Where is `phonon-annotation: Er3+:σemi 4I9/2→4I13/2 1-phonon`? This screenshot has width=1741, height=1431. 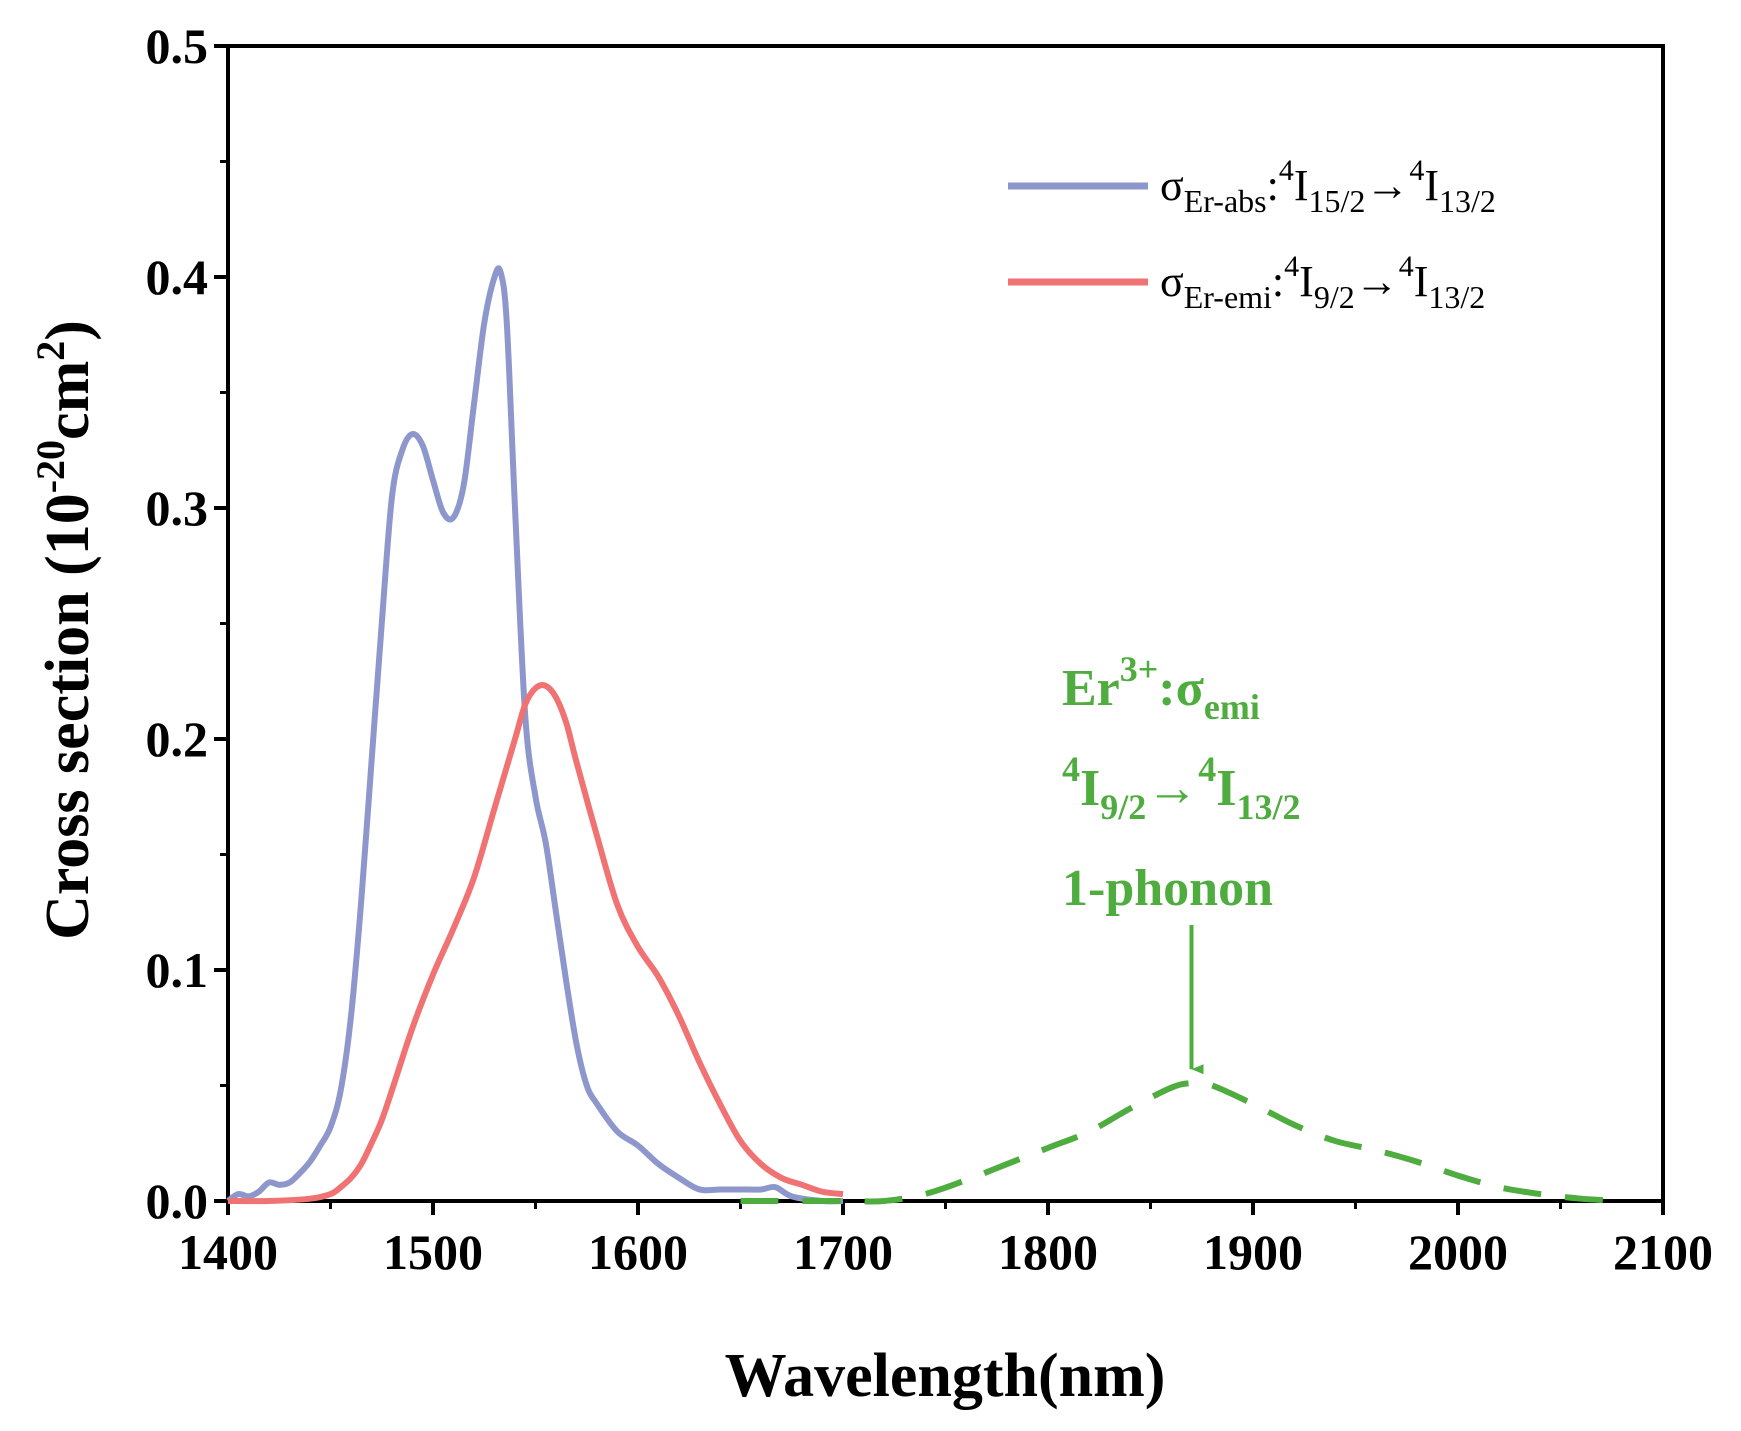
phonon-annotation: Er3+:σemi 4I9/2→4I13/2 1-phonon is located at coordinates (1181, 862).